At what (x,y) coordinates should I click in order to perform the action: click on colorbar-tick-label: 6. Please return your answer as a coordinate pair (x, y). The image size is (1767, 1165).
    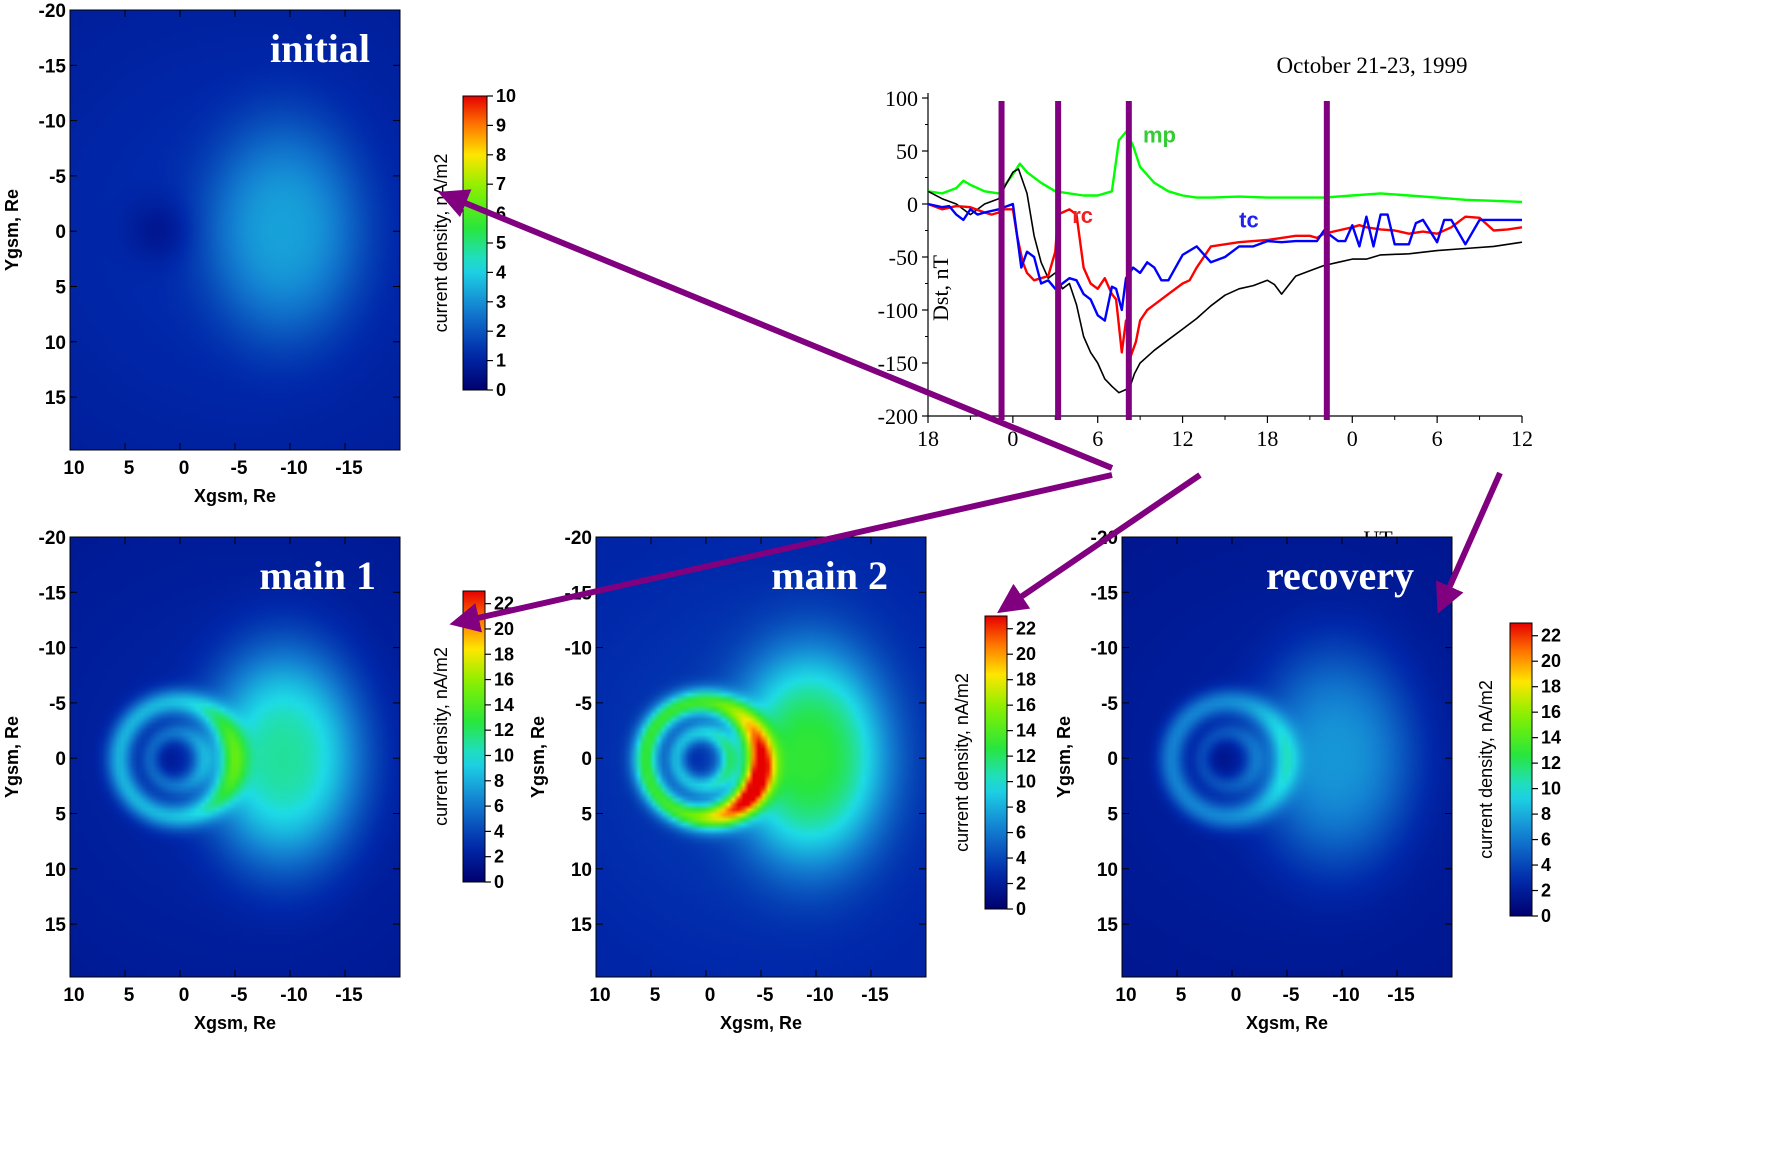
    Looking at the image, I should click on (501, 214).